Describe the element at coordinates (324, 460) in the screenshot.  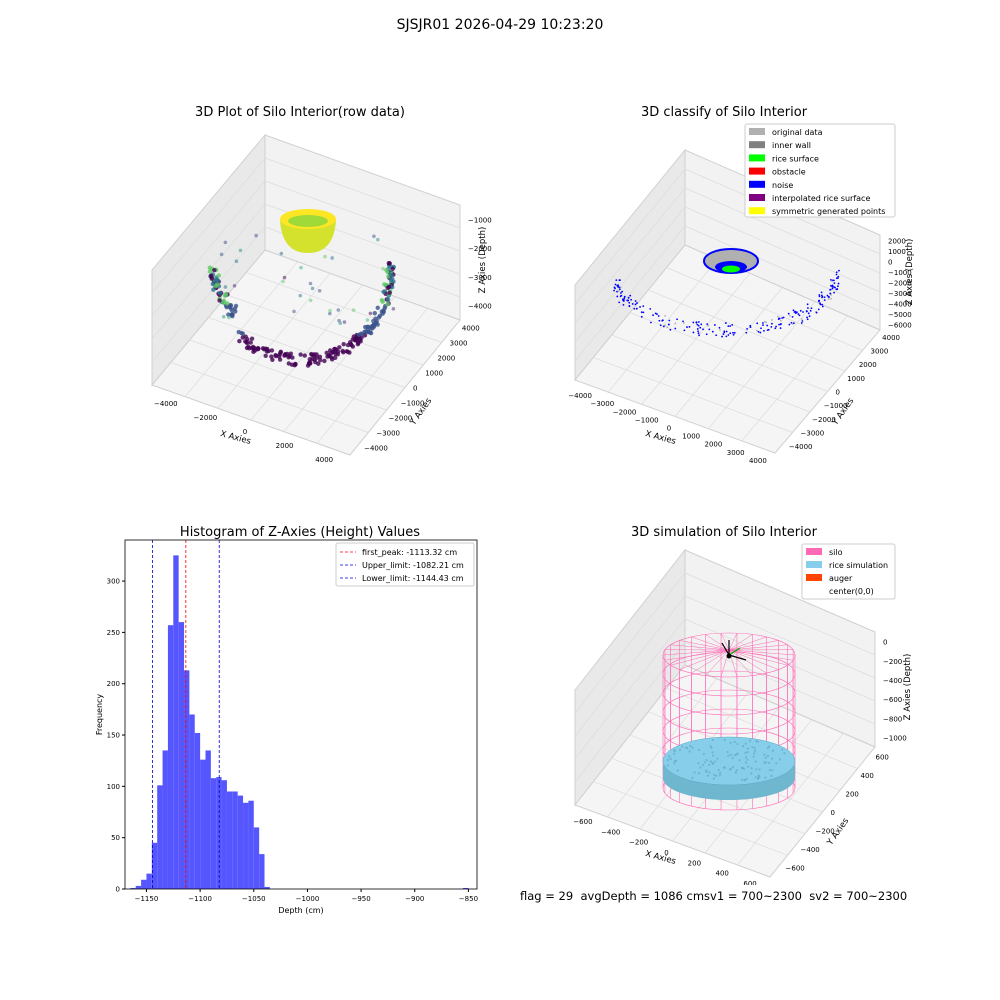
I see `x-tick-label: 4000` at that location.